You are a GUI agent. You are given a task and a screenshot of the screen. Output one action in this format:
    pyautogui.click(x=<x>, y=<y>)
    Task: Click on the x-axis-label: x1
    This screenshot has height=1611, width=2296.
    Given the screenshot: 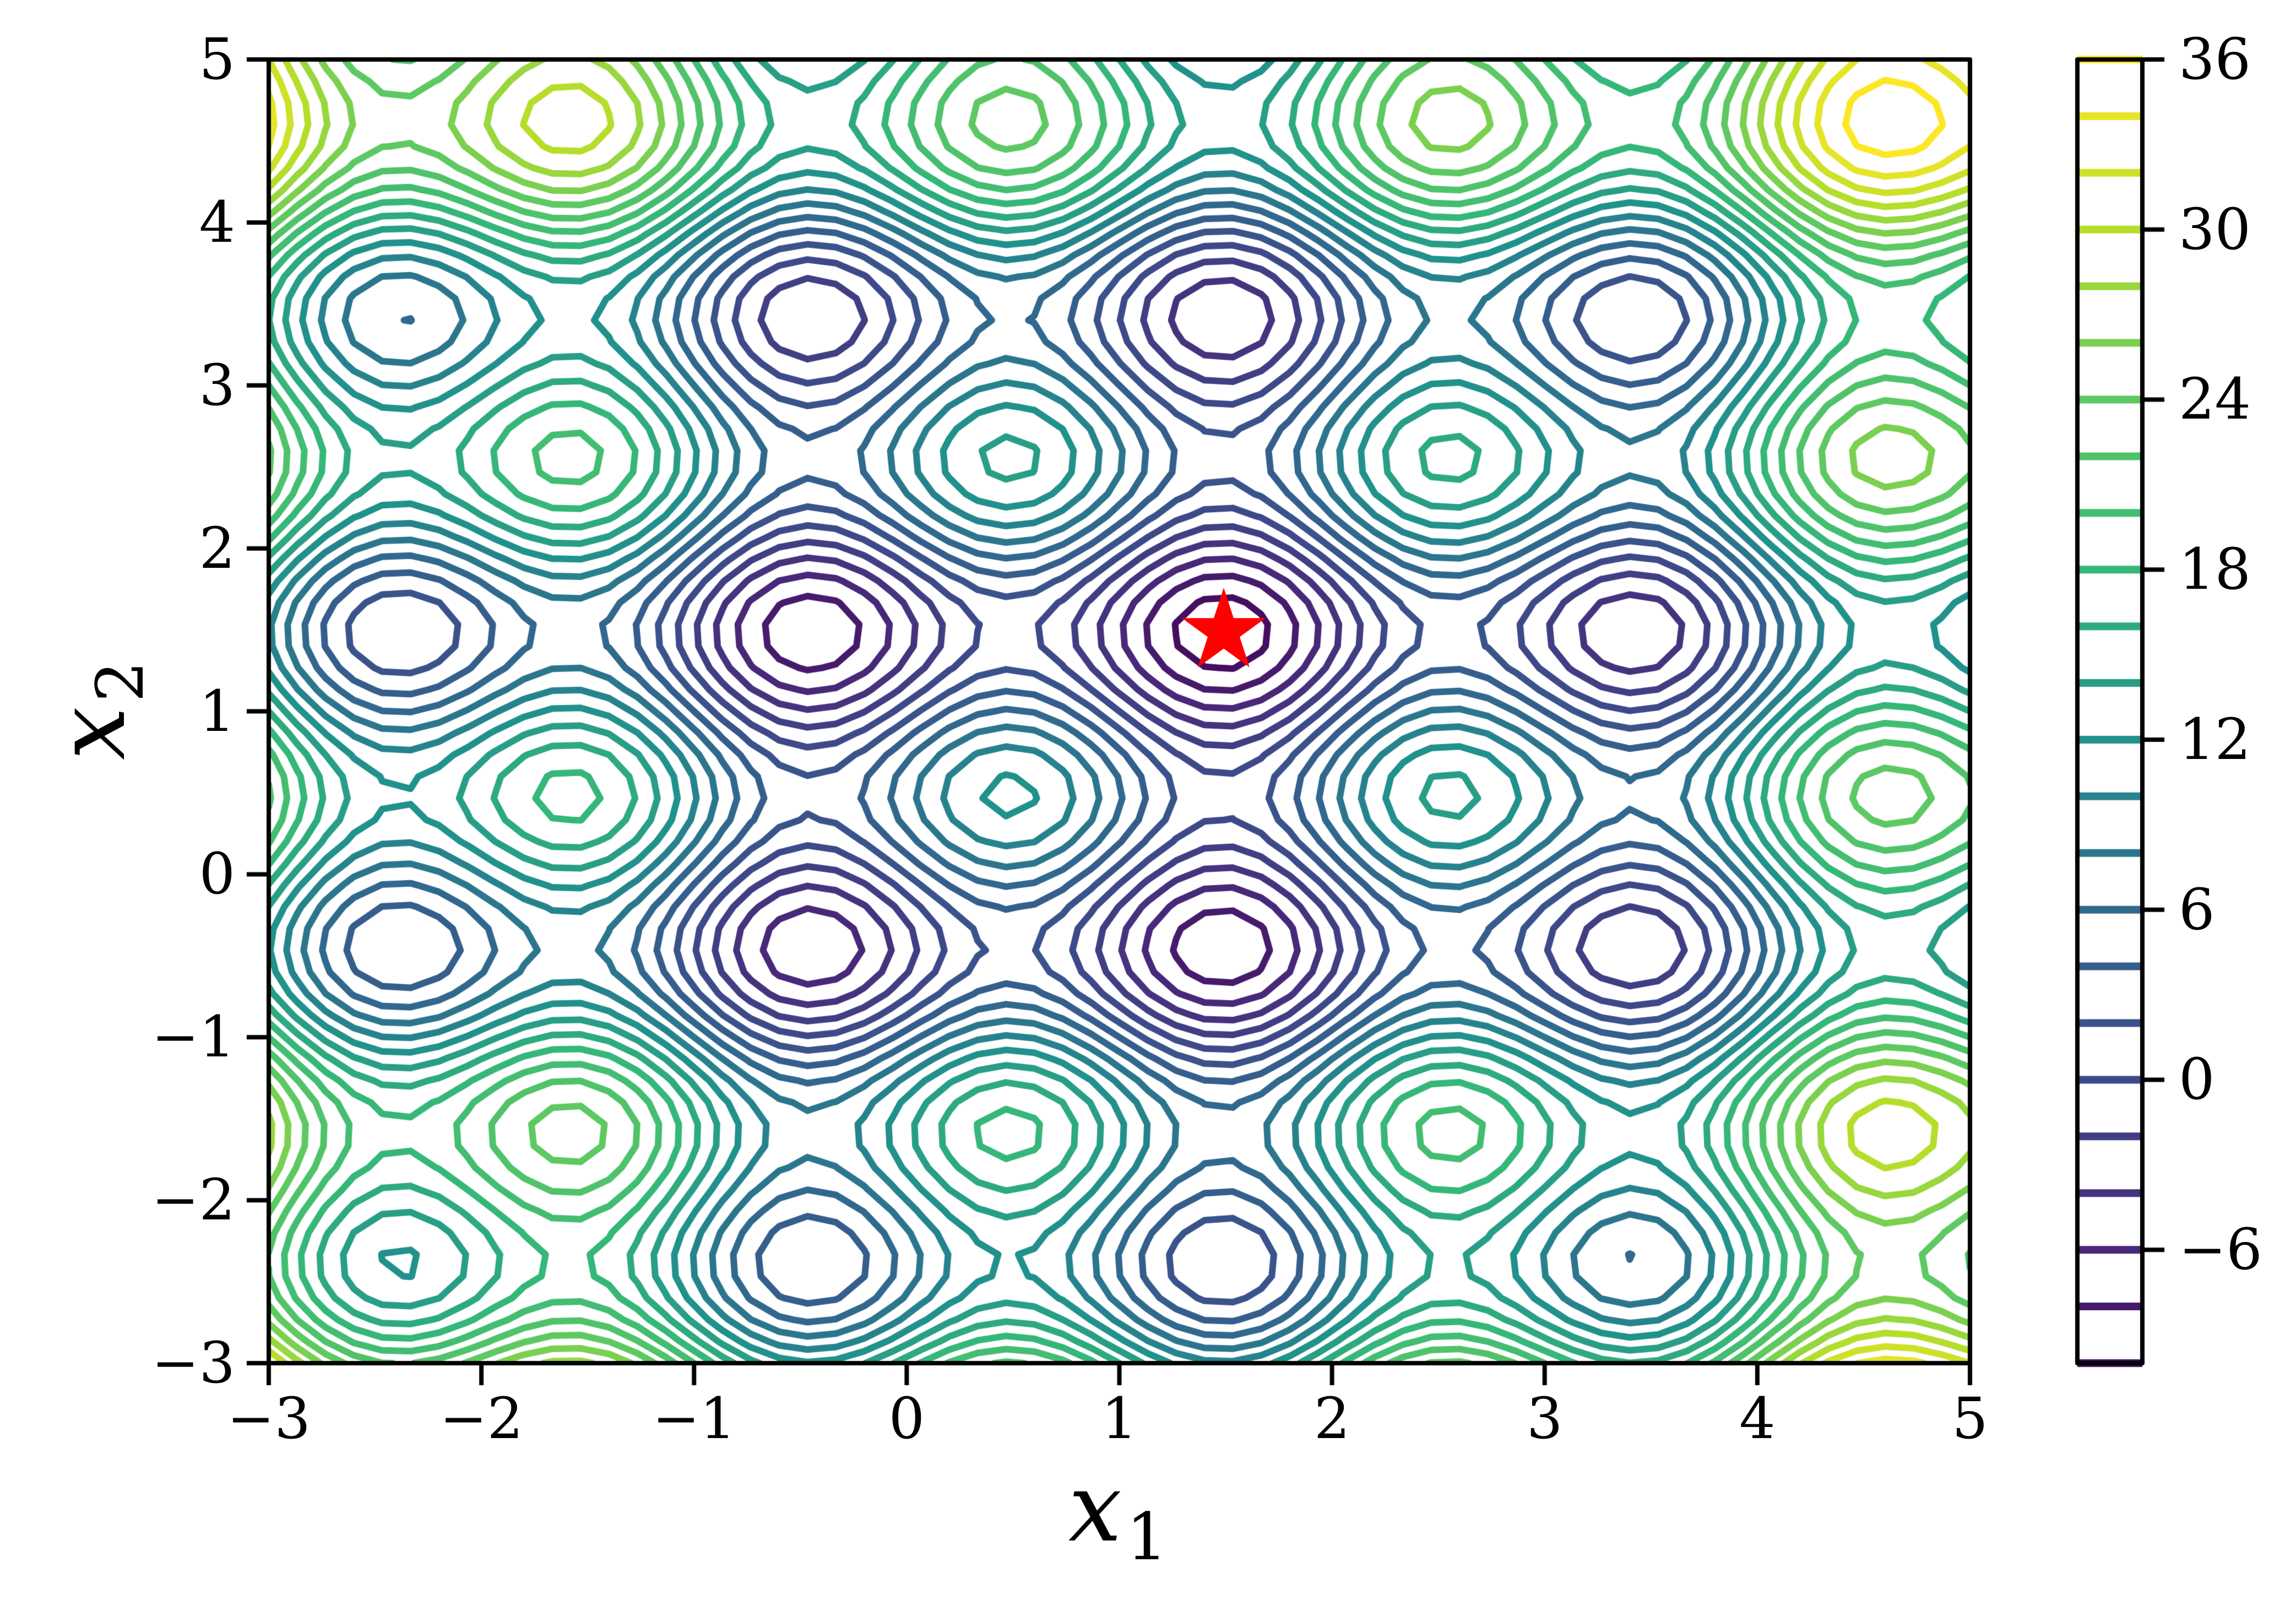 What is the action you would take?
    pyautogui.click(x=1118, y=1515)
    